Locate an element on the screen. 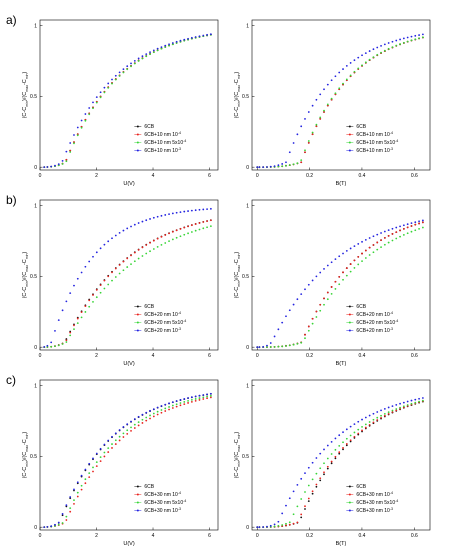 The image size is (458, 550). legend-entry: 6CB+20 nm 10-4 is located at coordinates (162, 314).